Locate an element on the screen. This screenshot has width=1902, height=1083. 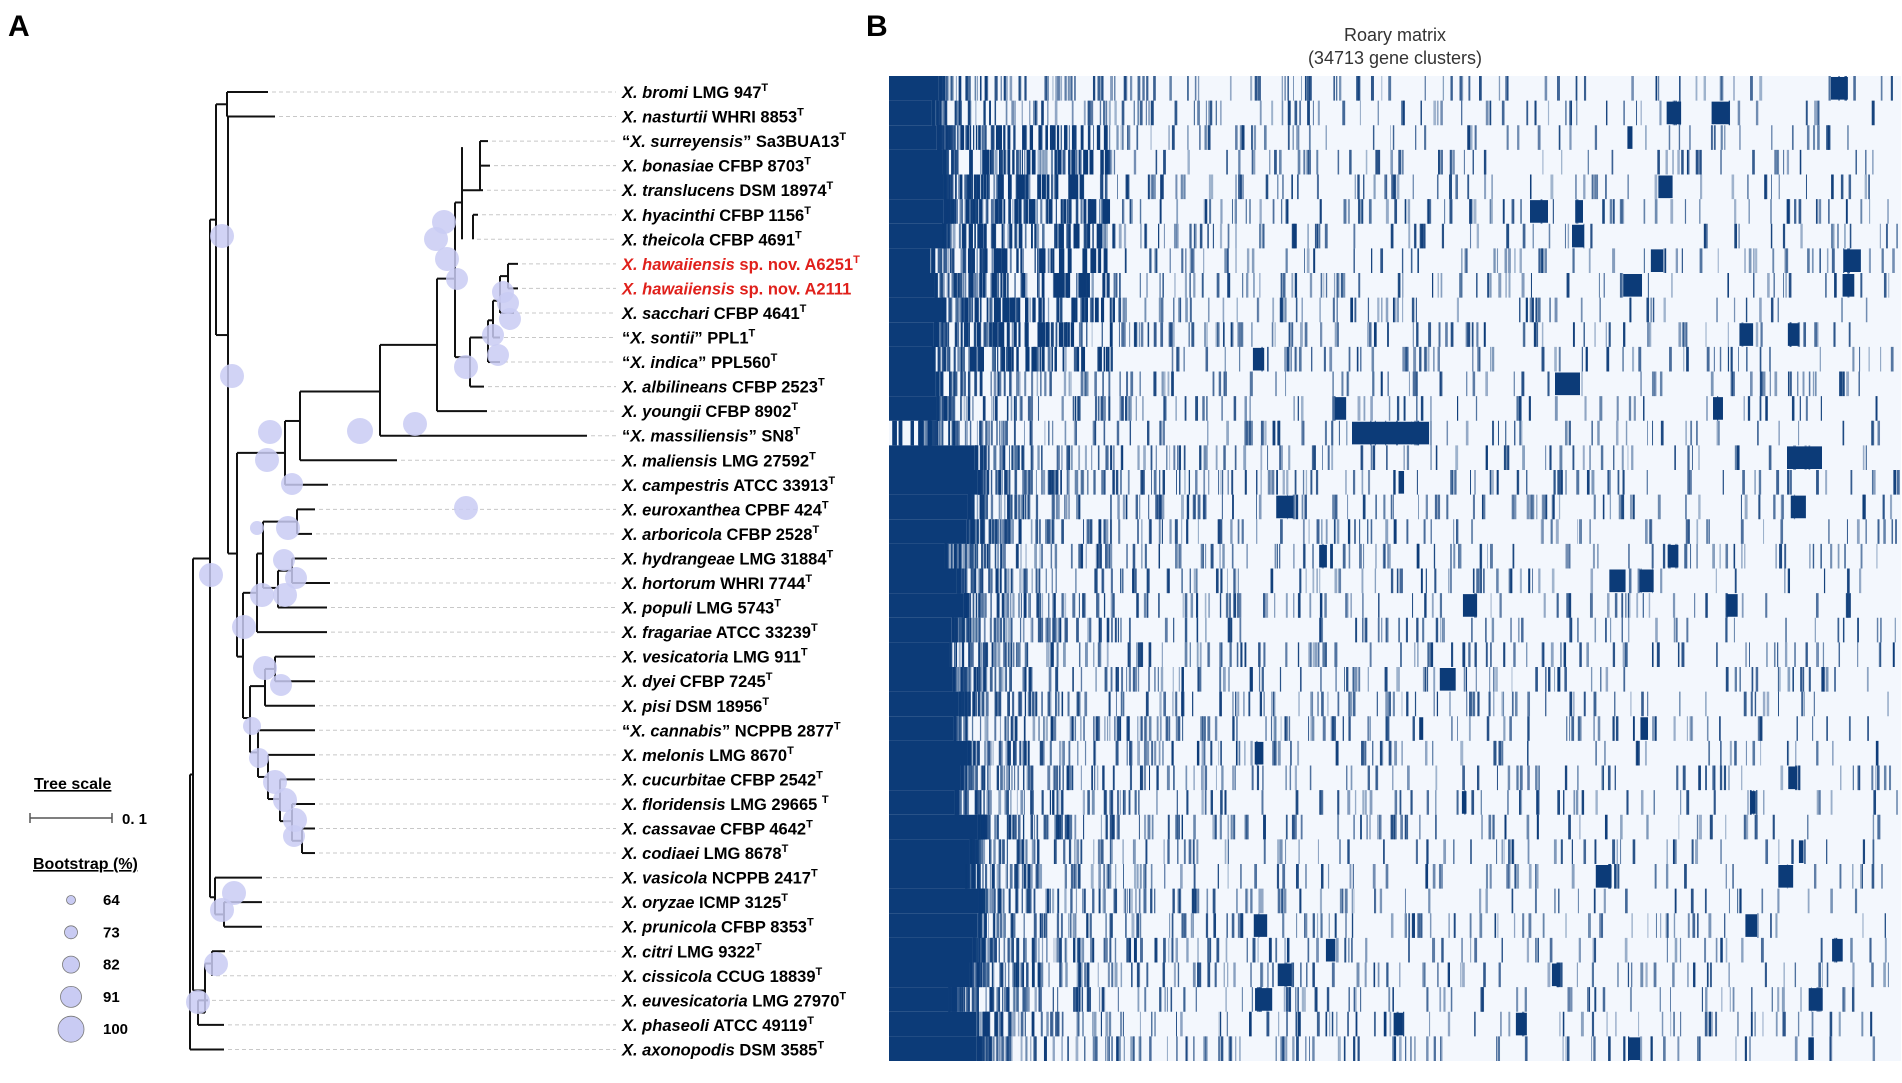
taxon-label: X. hyacinthi CFBP 1156T is located at coordinates (716, 215).